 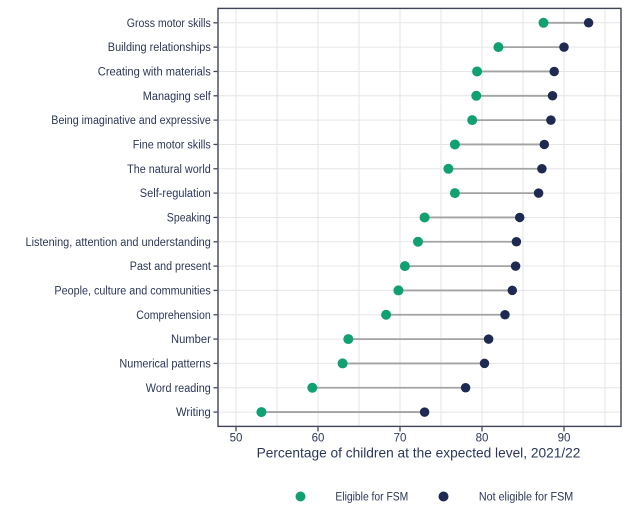 I want to click on svg-text: Managing self, so click(x=177, y=97).